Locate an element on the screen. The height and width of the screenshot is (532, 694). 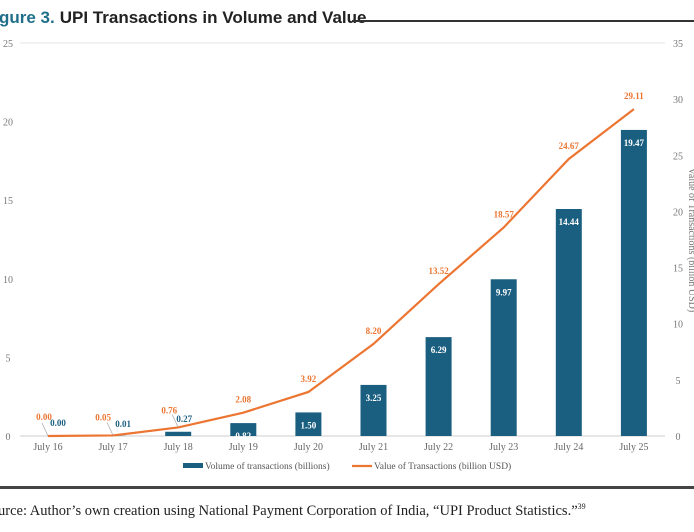
x-tick-label: July 24 is located at coordinates (568, 447).